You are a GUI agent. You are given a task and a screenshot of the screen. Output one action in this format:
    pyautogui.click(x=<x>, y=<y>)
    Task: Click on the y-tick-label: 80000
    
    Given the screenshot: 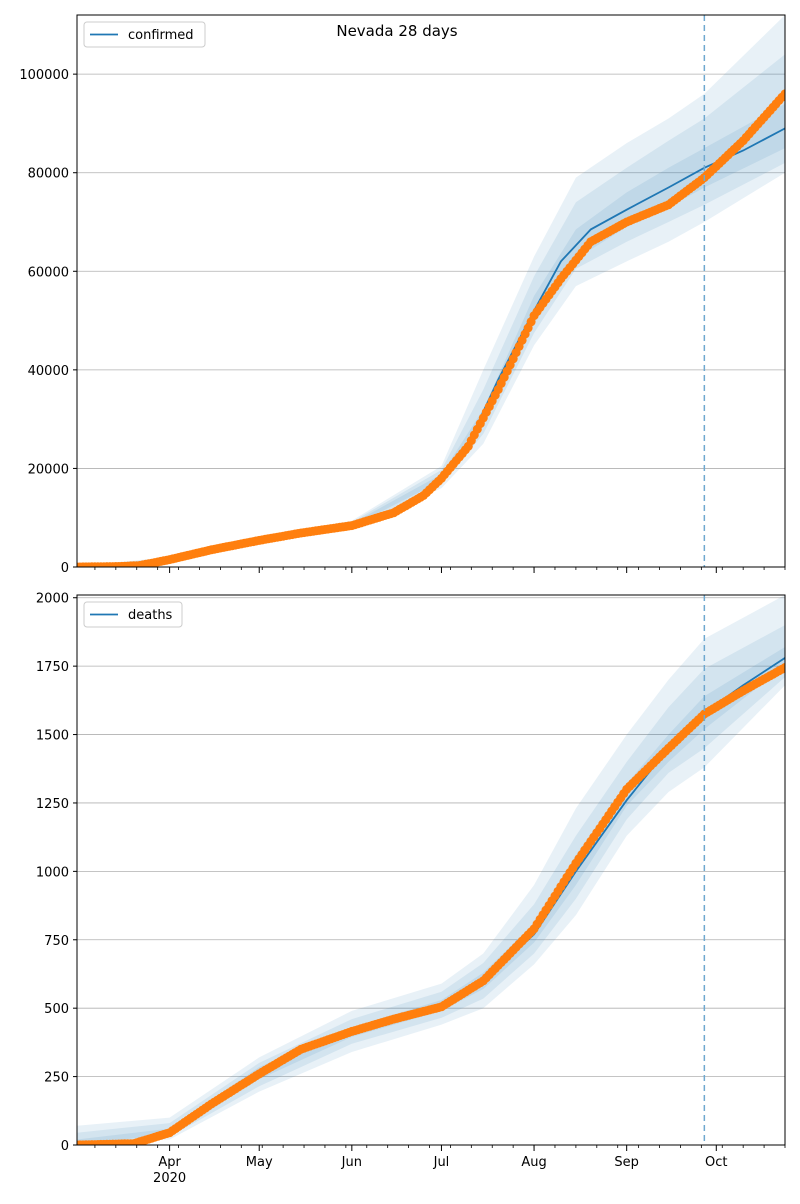 What is the action you would take?
    pyautogui.click(x=48, y=174)
    